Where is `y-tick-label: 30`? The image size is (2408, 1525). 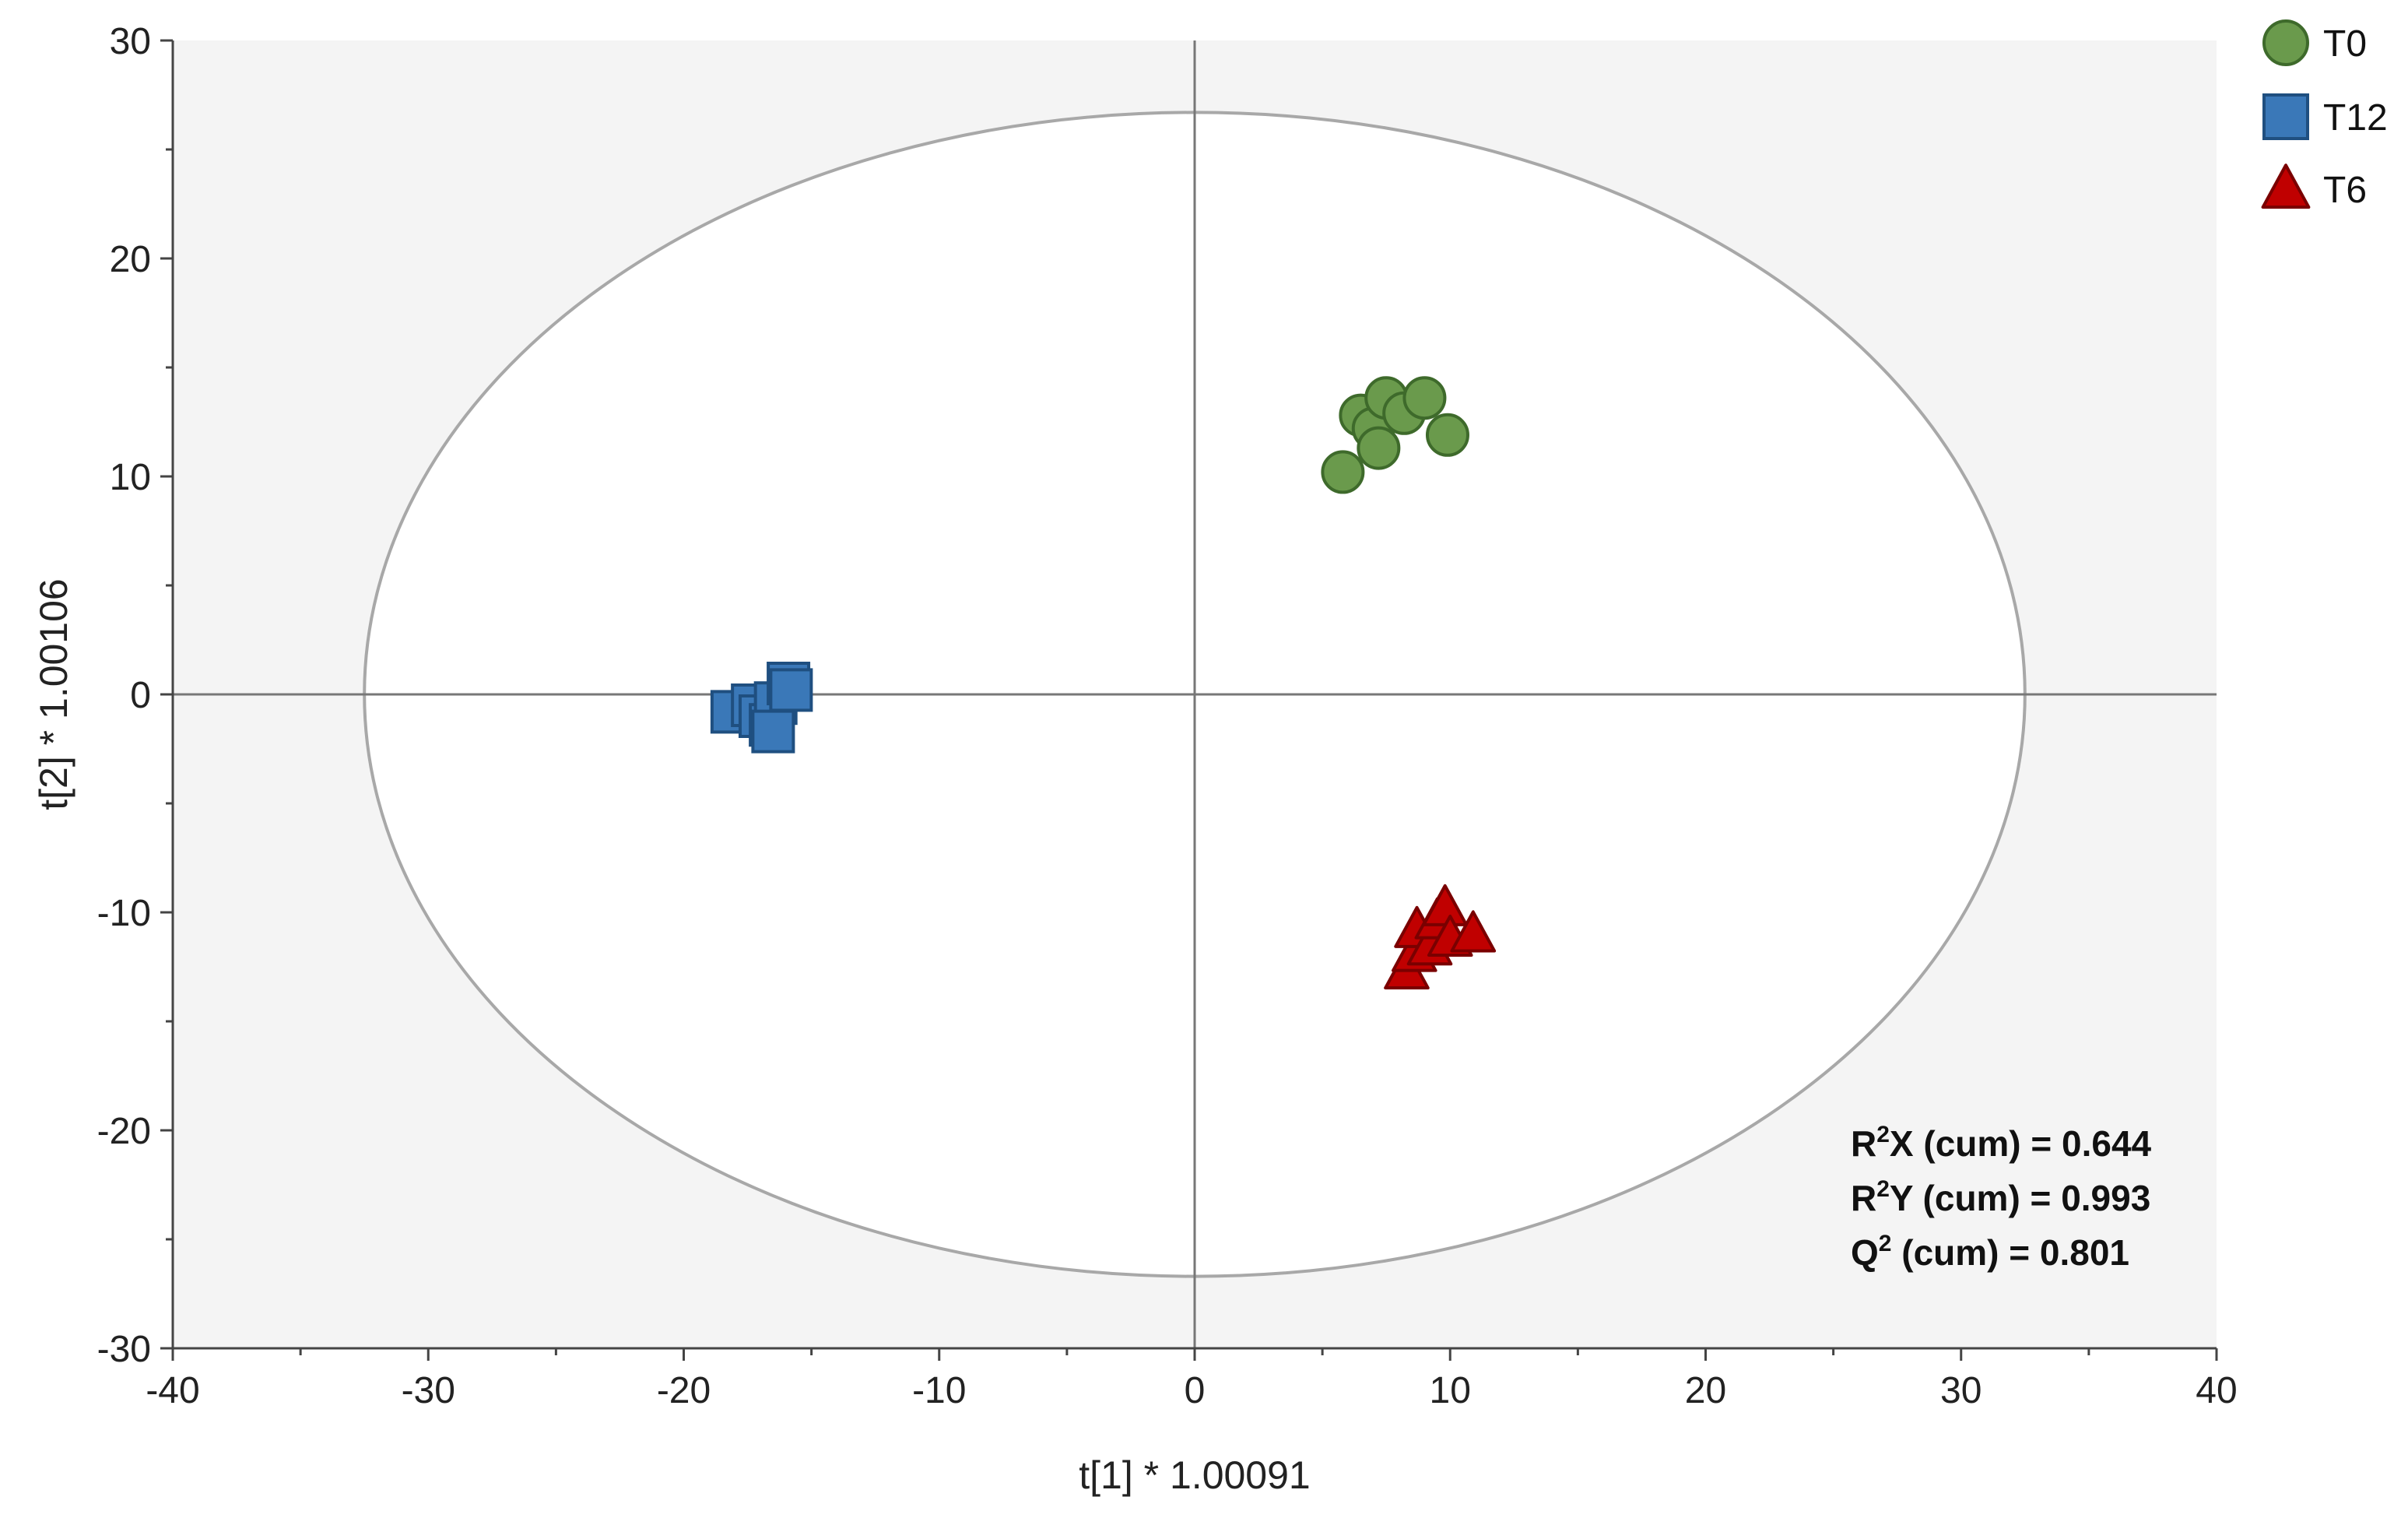
y-tick-label: 30 is located at coordinates (131, 41).